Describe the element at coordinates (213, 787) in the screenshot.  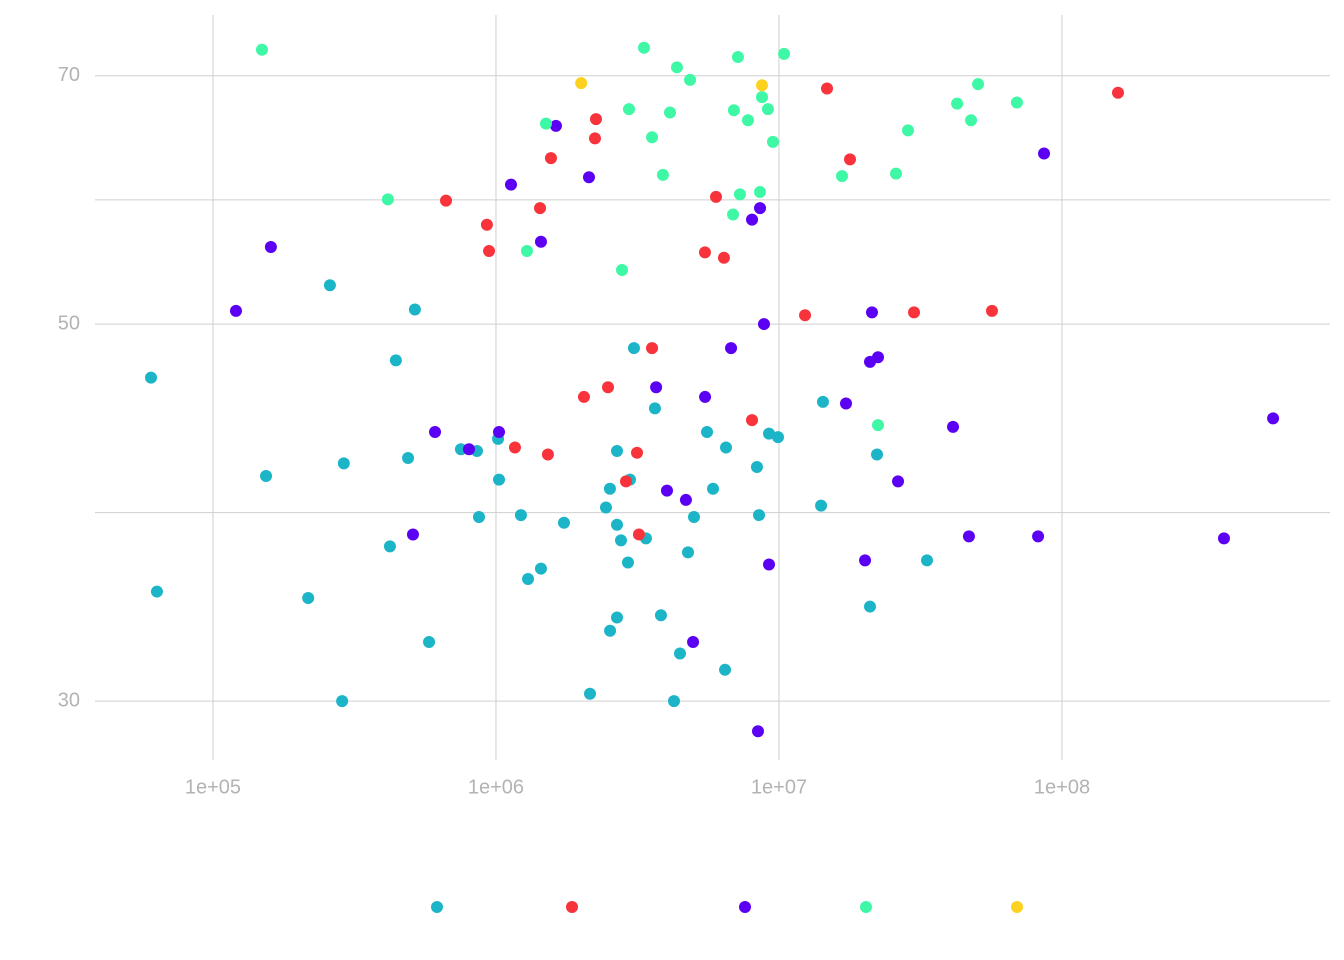
I see `x-tick-label: 1e+05` at that location.